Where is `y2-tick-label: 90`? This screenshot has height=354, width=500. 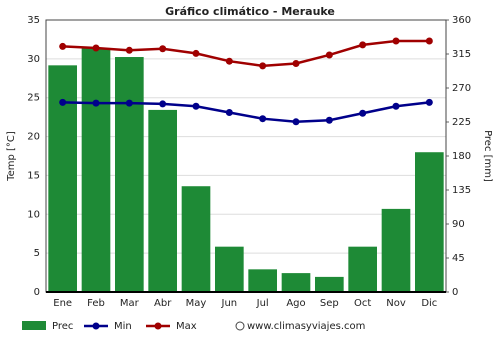 y2-tick-label: 90 is located at coordinates (458, 224).